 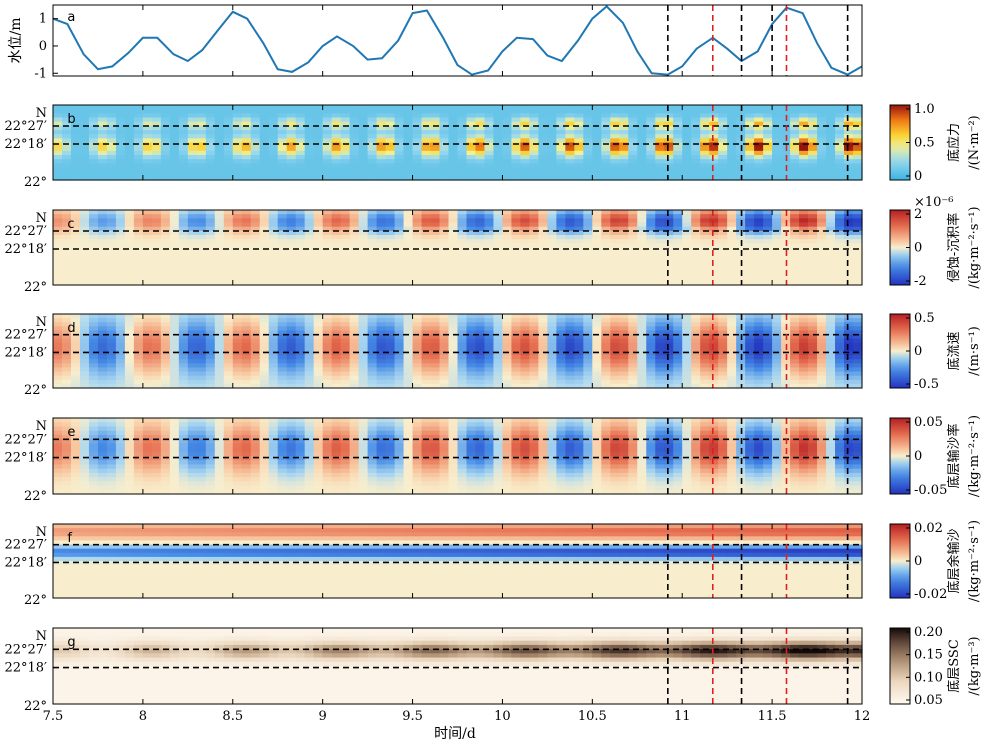 What do you see at coordinates (53, 716) in the screenshot?
I see `x-tick-label: 7.5` at bounding box center [53, 716].